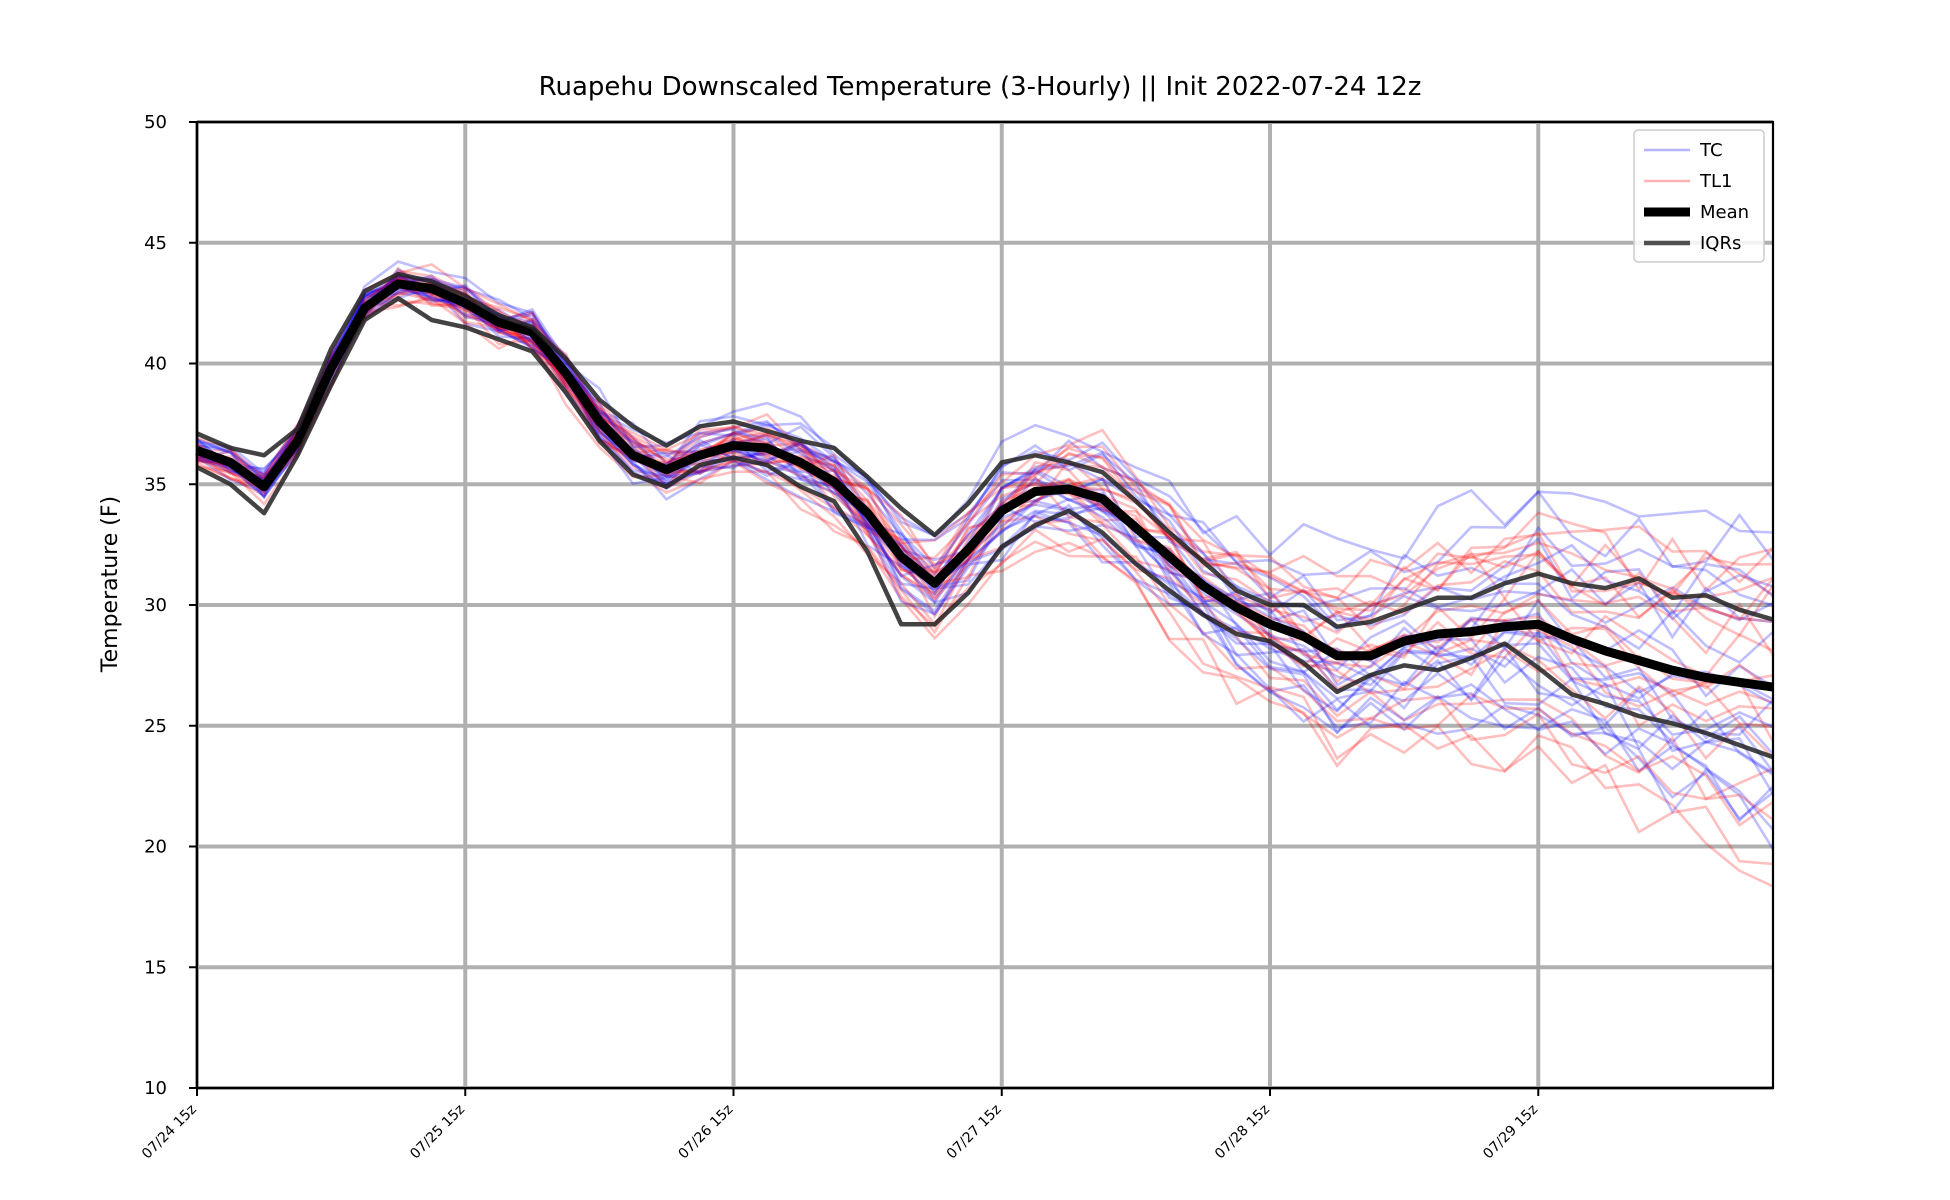 This screenshot has width=1950, height=1200. What do you see at coordinates (155, 364) in the screenshot?
I see `y-tick-label: 40` at bounding box center [155, 364].